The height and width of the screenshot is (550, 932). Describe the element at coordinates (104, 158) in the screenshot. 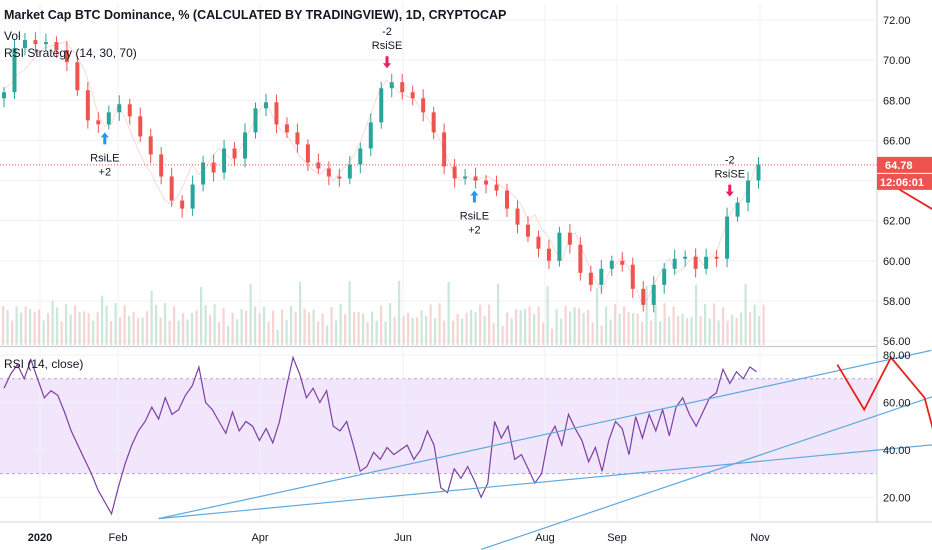

I see `signal-name: RsiLE` at that location.